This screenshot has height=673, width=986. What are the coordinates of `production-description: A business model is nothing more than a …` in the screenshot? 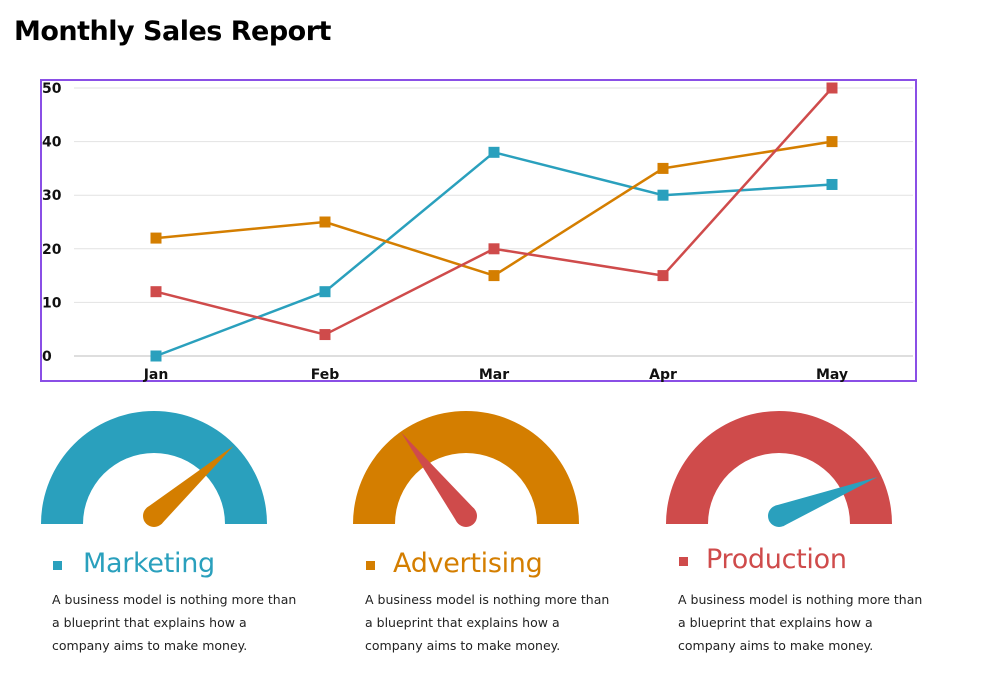 It's located at (800, 622).